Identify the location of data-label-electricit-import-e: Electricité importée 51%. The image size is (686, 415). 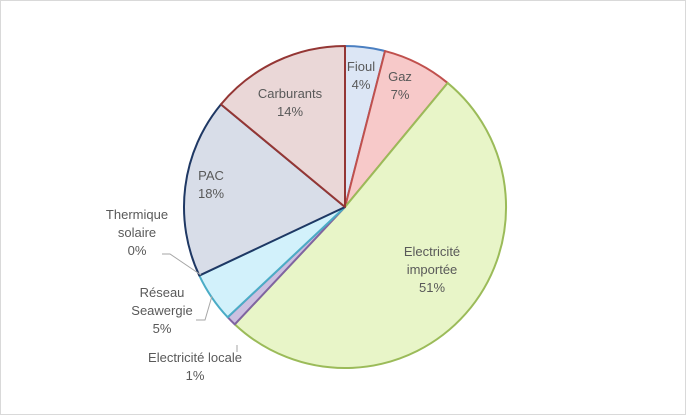
(432, 269).